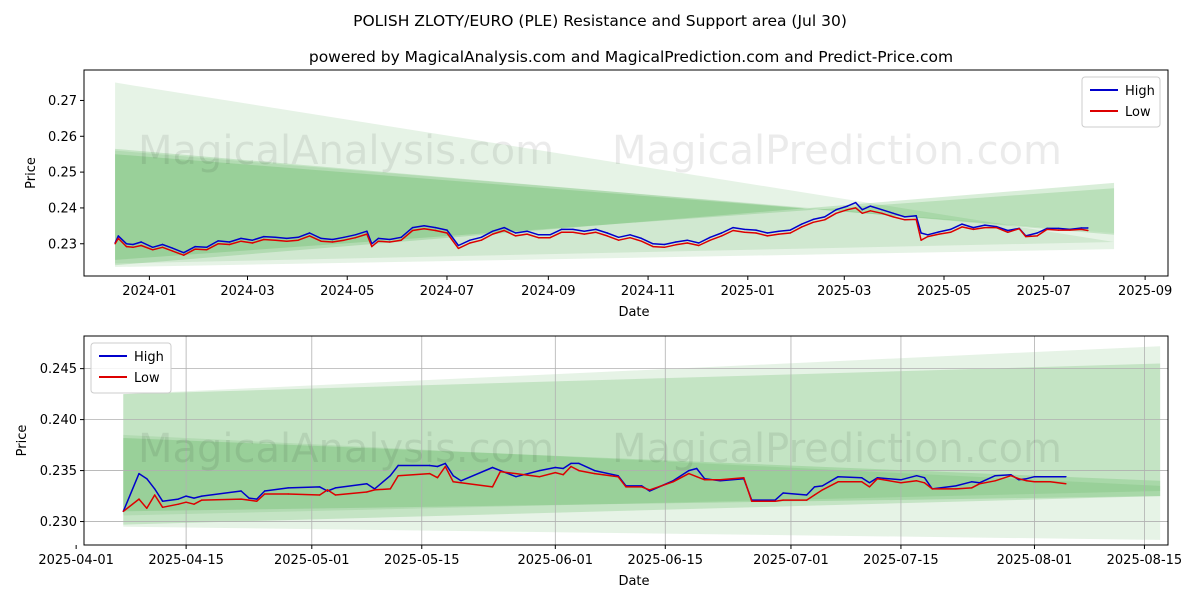 This screenshot has height=604, width=1200. Describe the element at coordinates (62, 244) in the screenshot. I see `y-tick-label: 0.23` at that location.